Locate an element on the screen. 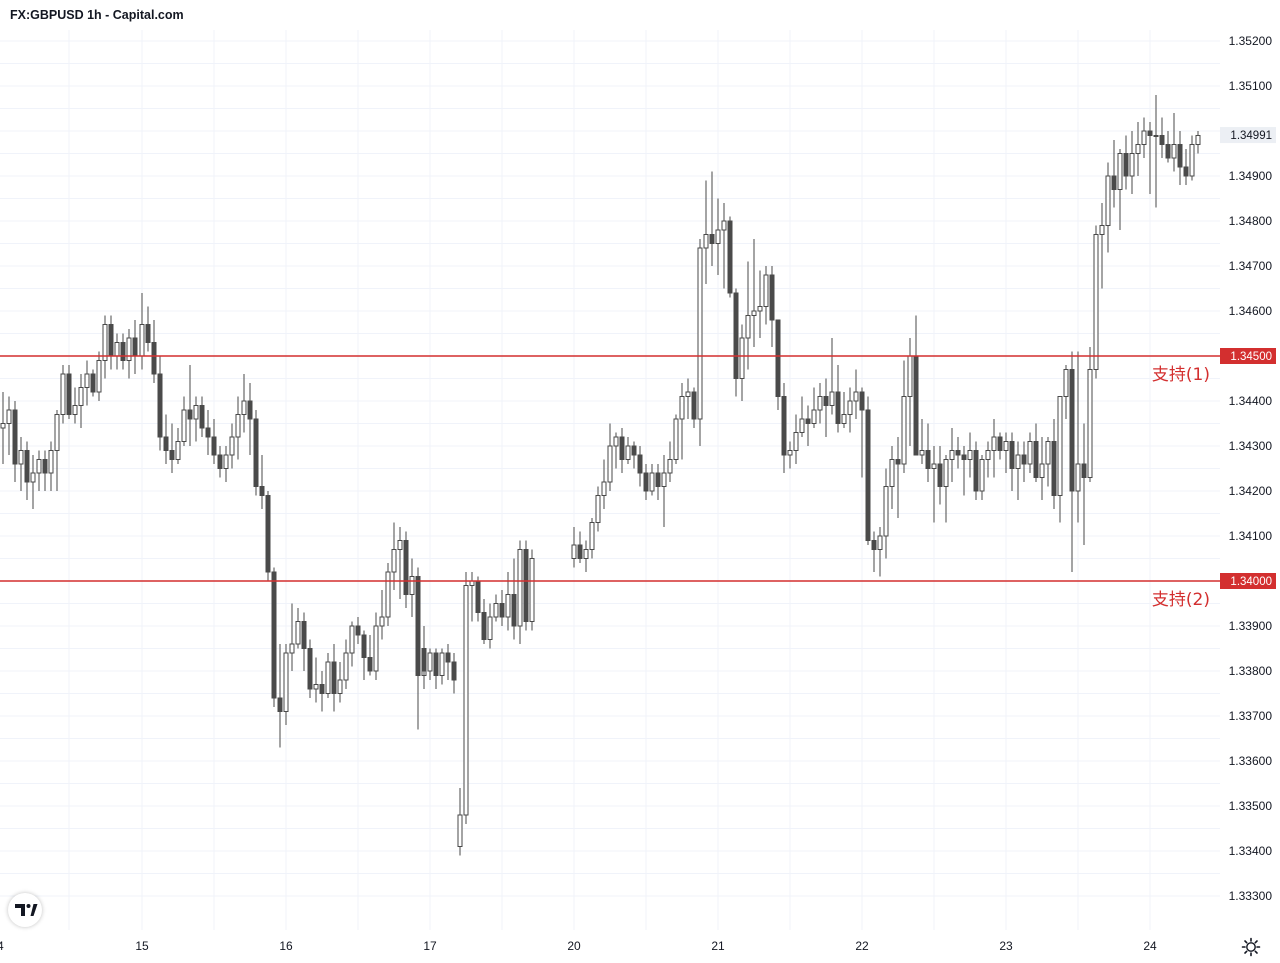 This screenshot has height=963, width=1280. y-tick-label: 1.33800 is located at coordinates (1251, 671).